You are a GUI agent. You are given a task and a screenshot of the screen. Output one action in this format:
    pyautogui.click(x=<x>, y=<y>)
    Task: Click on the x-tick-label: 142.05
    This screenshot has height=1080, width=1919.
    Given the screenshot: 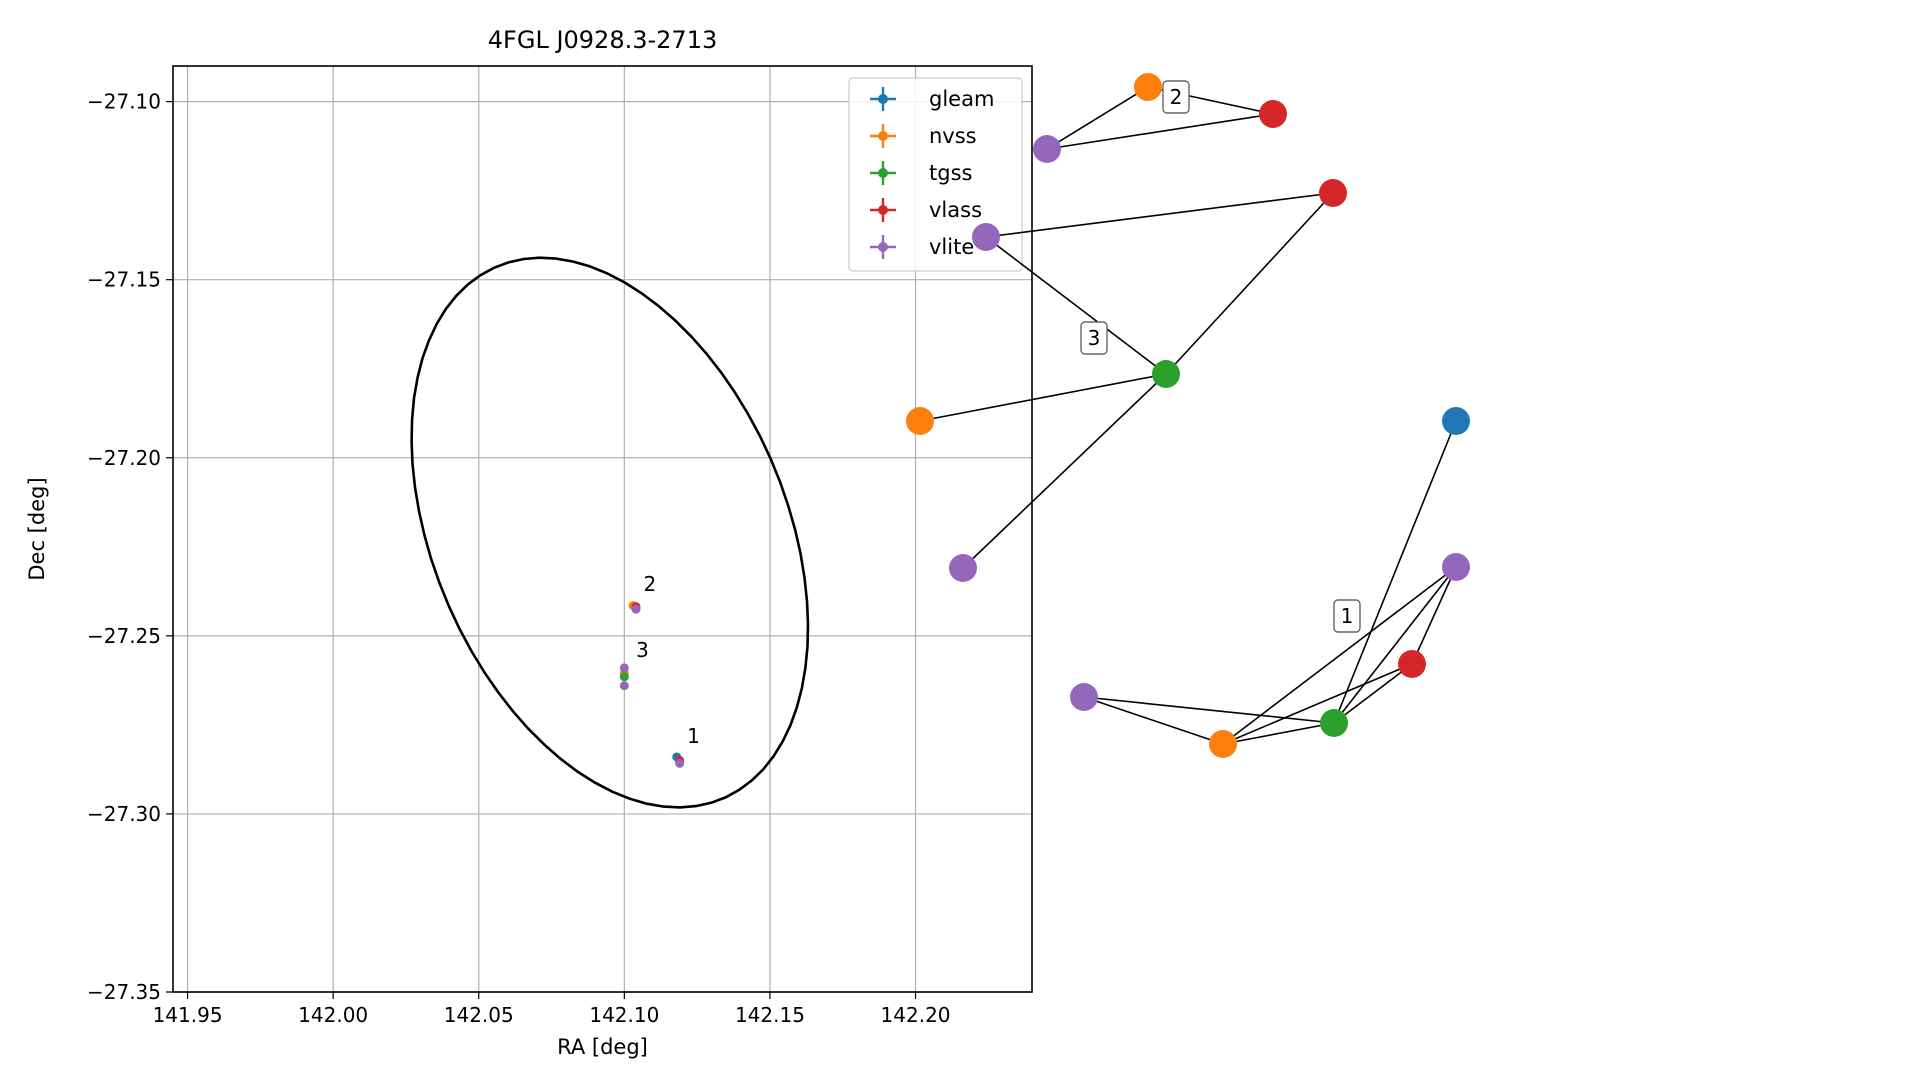 What is the action you would take?
    pyautogui.click(x=479, y=1015)
    